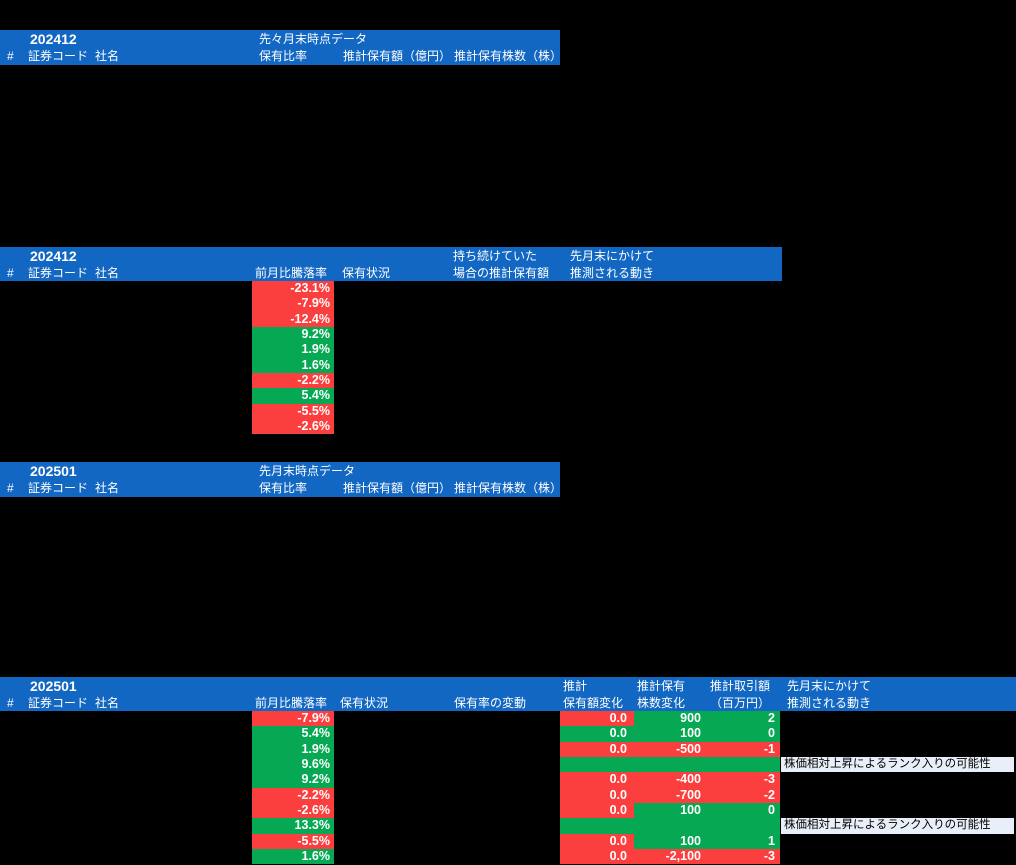 This screenshot has height=865, width=1016. What do you see at coordinates (670, 857) in the screenshot?
I see `share-change-cell: -2,100` at bounding box center [670, 857].